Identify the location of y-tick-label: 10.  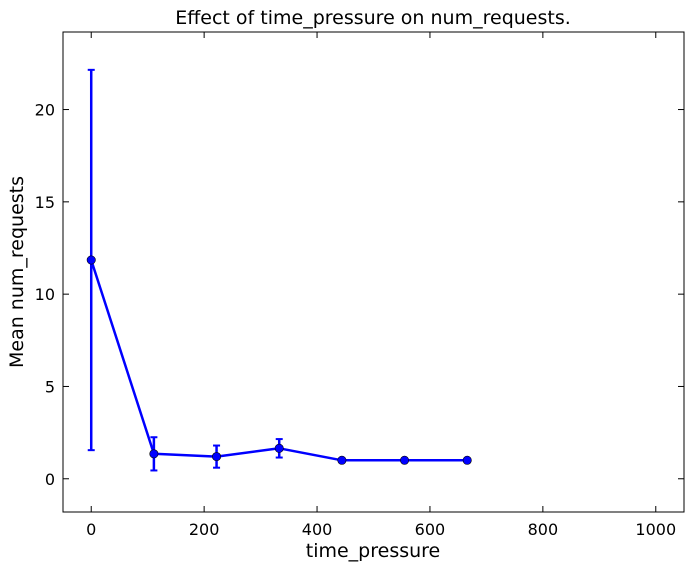
(45, 294).